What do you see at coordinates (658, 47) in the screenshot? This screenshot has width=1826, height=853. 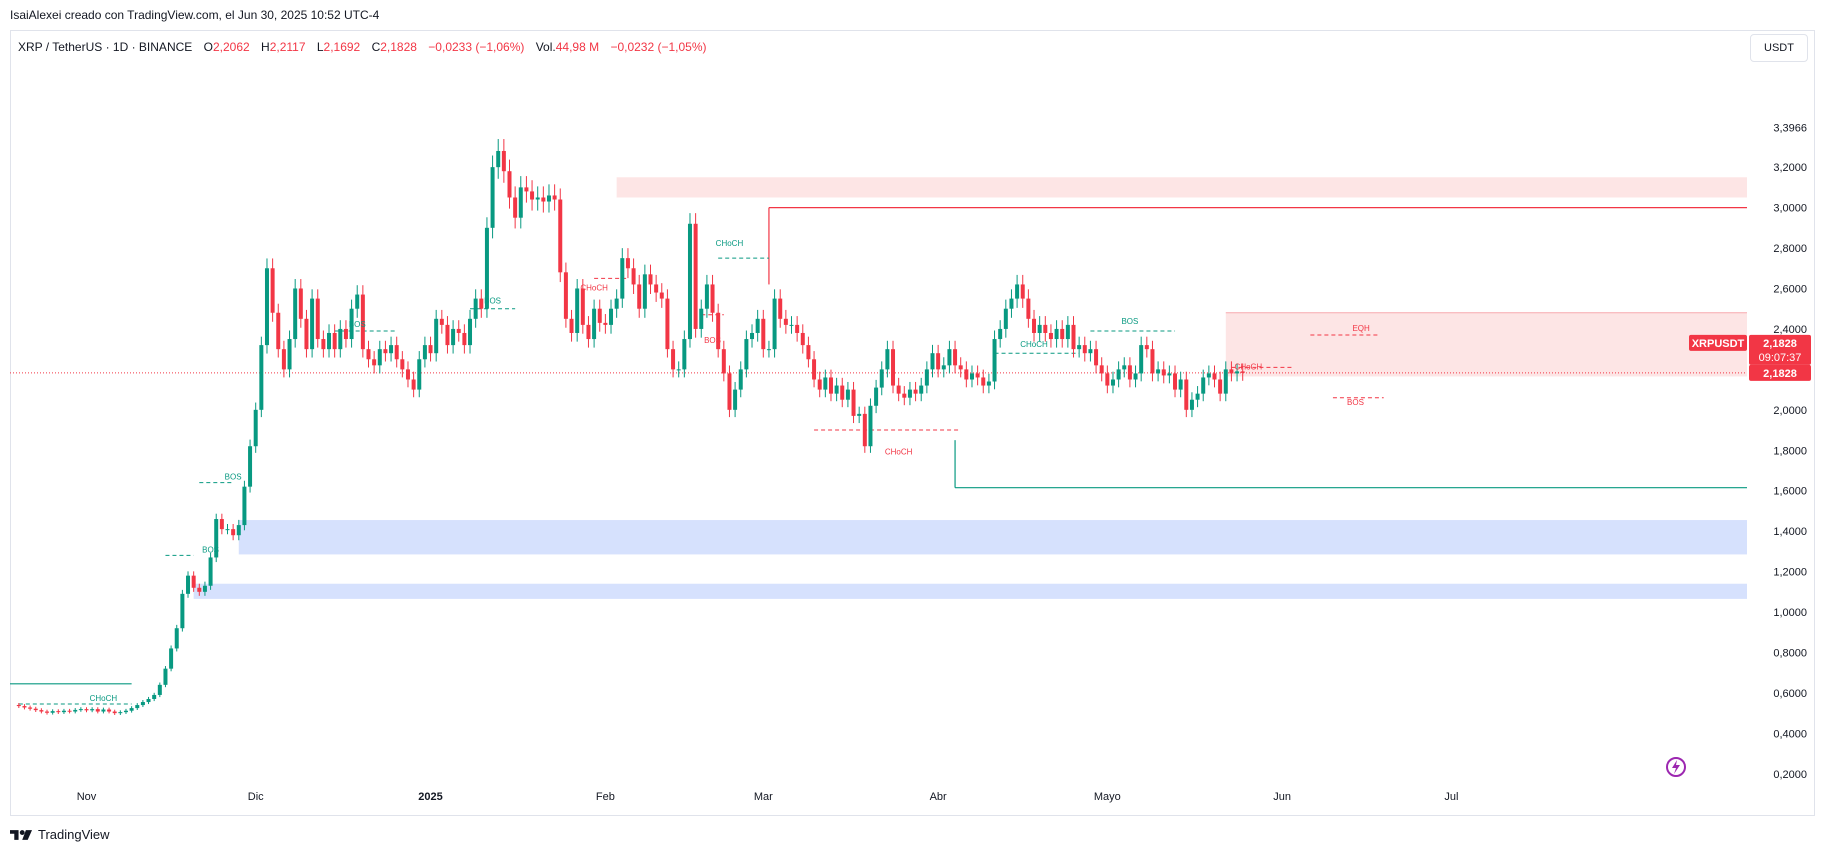 I see `volume-change: −0,0232 (−1,05%)` at bounding box center [658, 47].